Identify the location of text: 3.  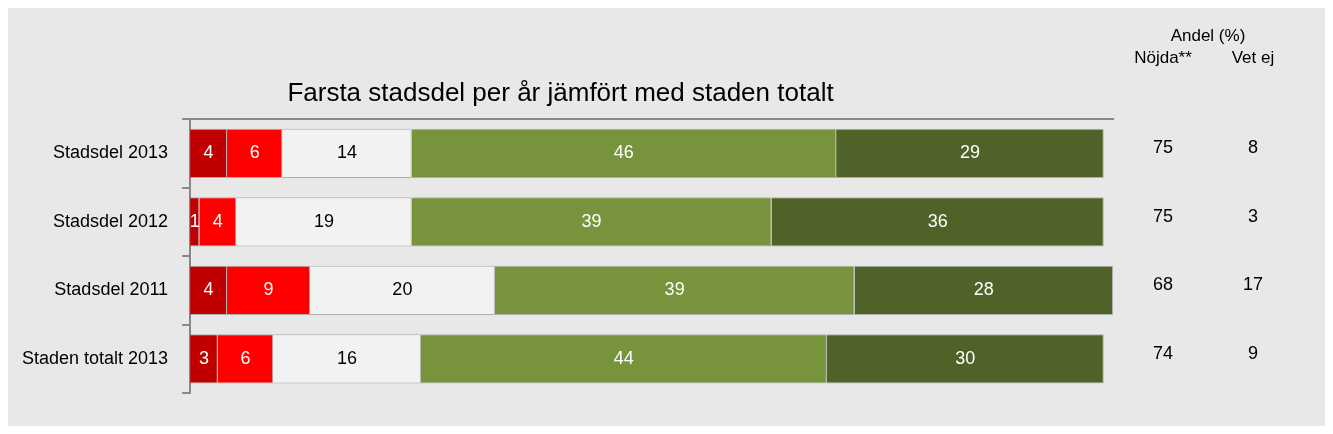
(1253, 216).